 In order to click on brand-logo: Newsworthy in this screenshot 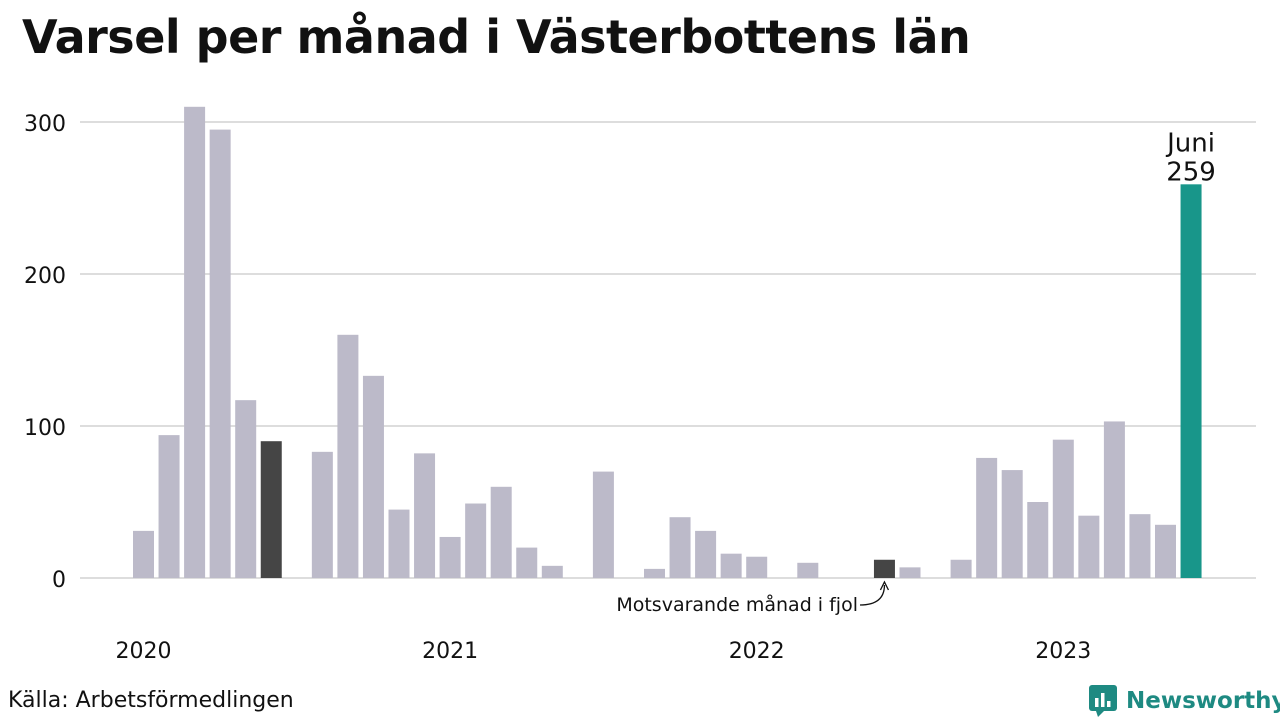, I will do `click(1184, 701)`.